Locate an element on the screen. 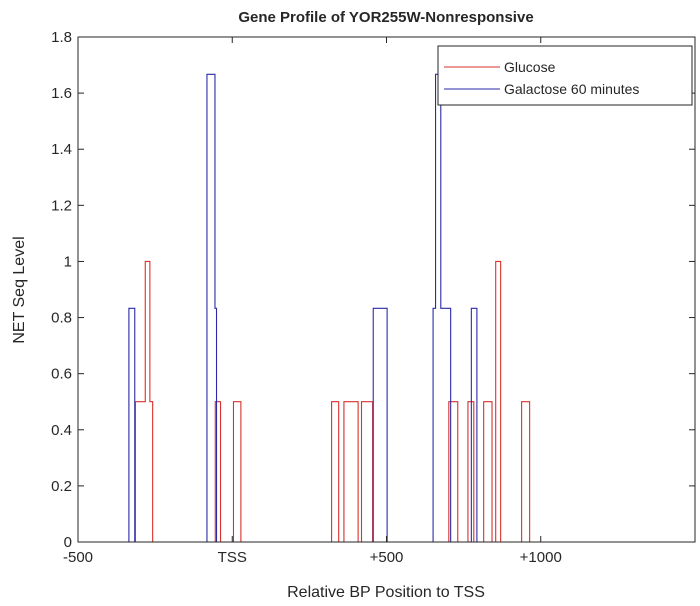  y-tick-label: 1.4 is located at coordinates (61, 149).